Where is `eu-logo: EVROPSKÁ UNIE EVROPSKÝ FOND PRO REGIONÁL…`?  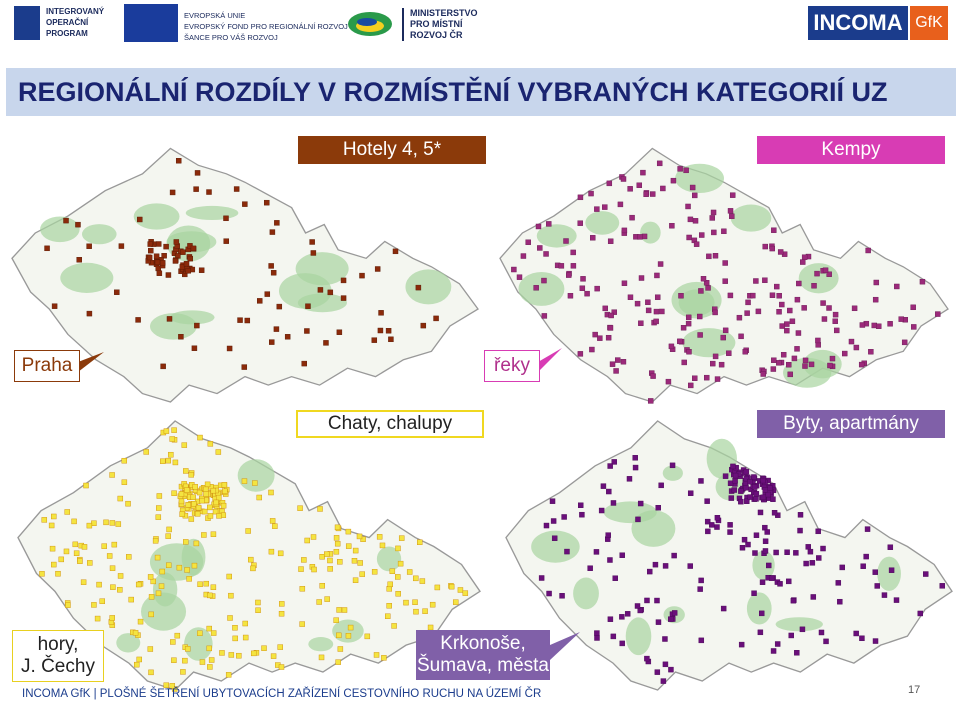 eu-logo: EVROPSKÁ UNIE EVROPSKÝ FOND PRO REGIONÁL… is located at coordinates (266, 26).